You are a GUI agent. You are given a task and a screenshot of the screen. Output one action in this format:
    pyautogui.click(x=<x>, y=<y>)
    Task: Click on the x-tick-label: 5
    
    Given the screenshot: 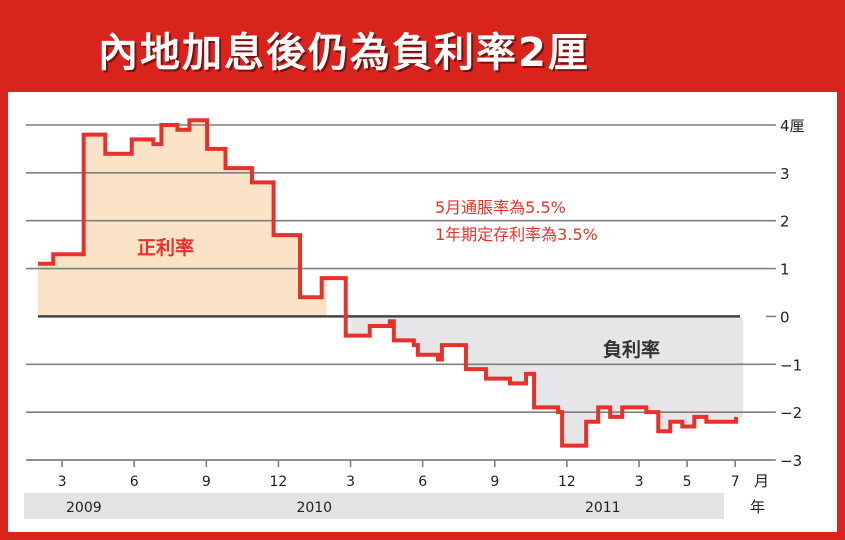 What is the action you would take?
    pyautogui.click(x=687, y=482)
    